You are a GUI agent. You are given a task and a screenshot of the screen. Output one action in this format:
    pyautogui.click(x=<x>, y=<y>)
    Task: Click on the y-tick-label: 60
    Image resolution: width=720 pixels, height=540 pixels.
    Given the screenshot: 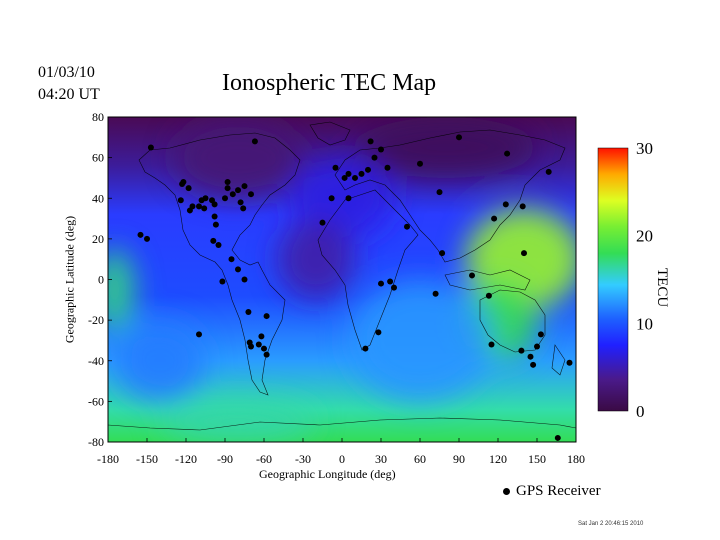 What is the action you would take?
    pyautogui.click(x=98, y=158)
    